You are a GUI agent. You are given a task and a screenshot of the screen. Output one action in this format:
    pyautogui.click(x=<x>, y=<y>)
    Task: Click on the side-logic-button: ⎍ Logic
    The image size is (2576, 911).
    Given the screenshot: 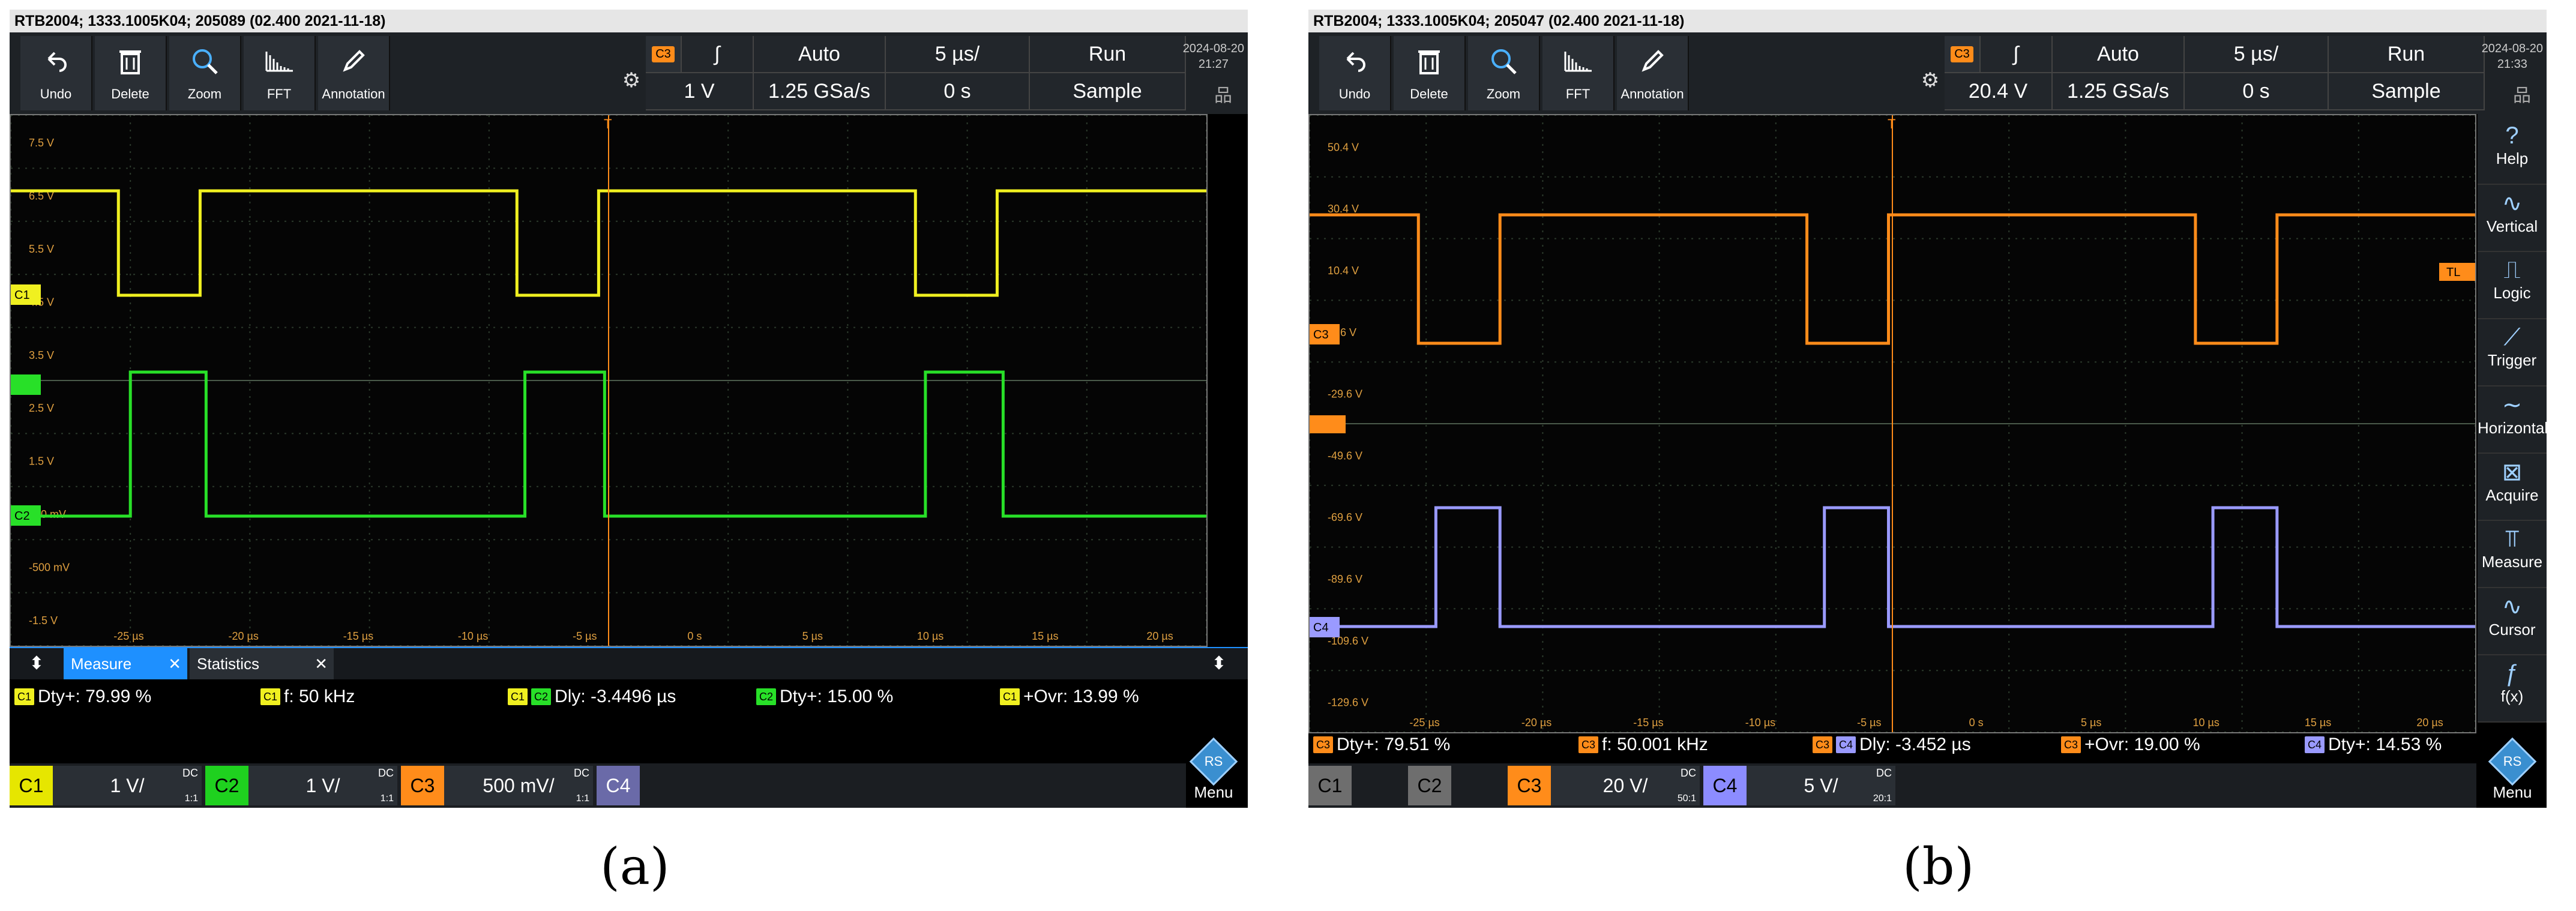 What is the action you would take?
    pyautogui.click(x=2513, y=285)
    